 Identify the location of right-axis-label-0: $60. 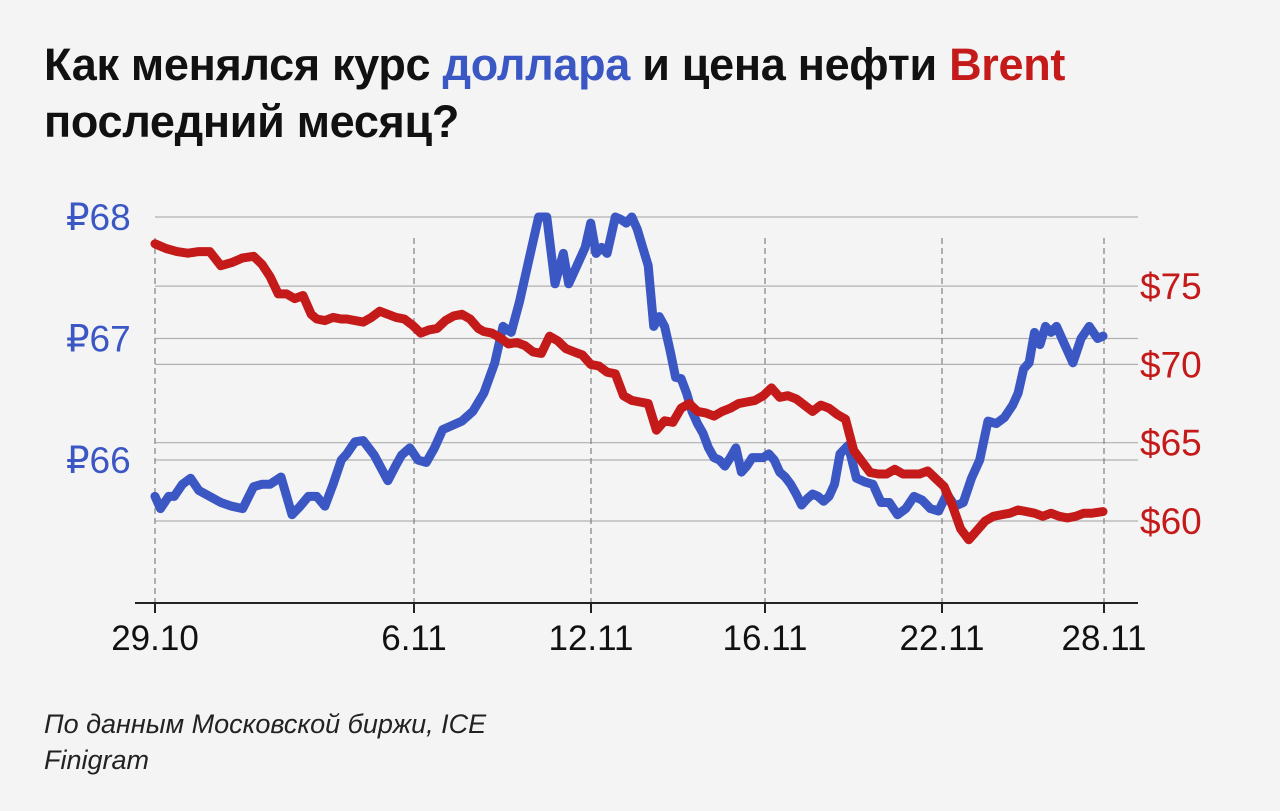
(1171, 521).